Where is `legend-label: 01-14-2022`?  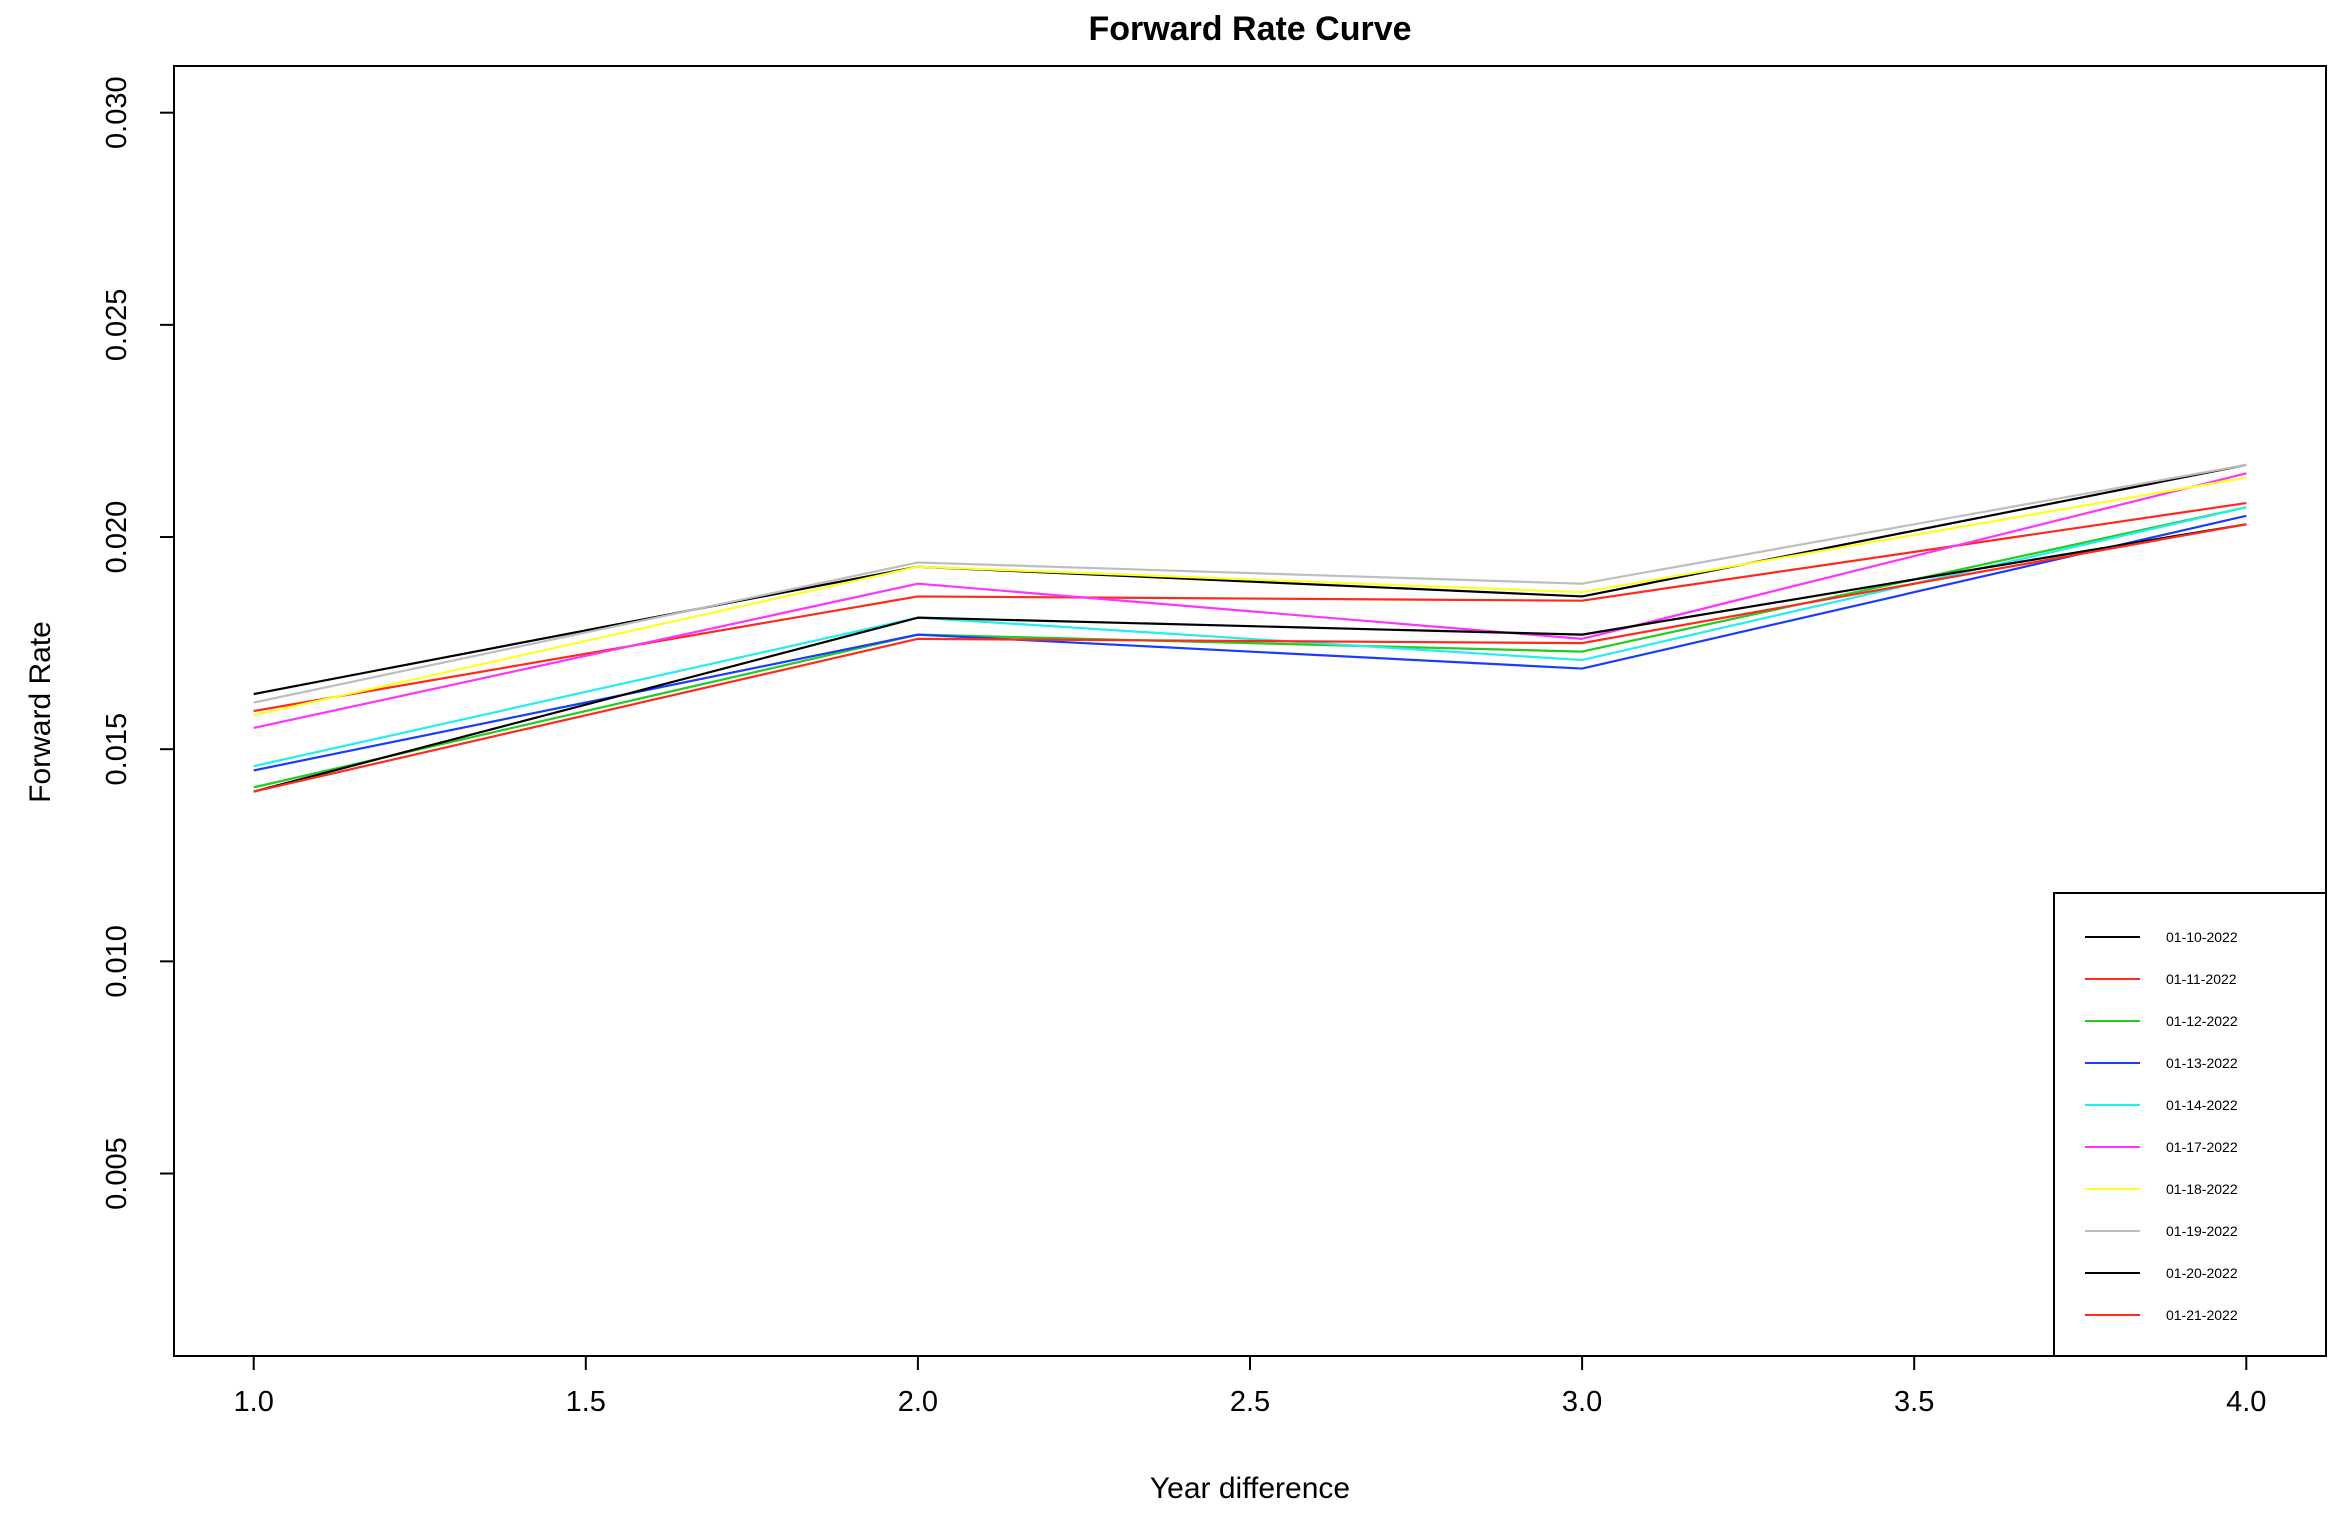 legend-label: 01-14-2022 is located at coordinates (2202, 1105).